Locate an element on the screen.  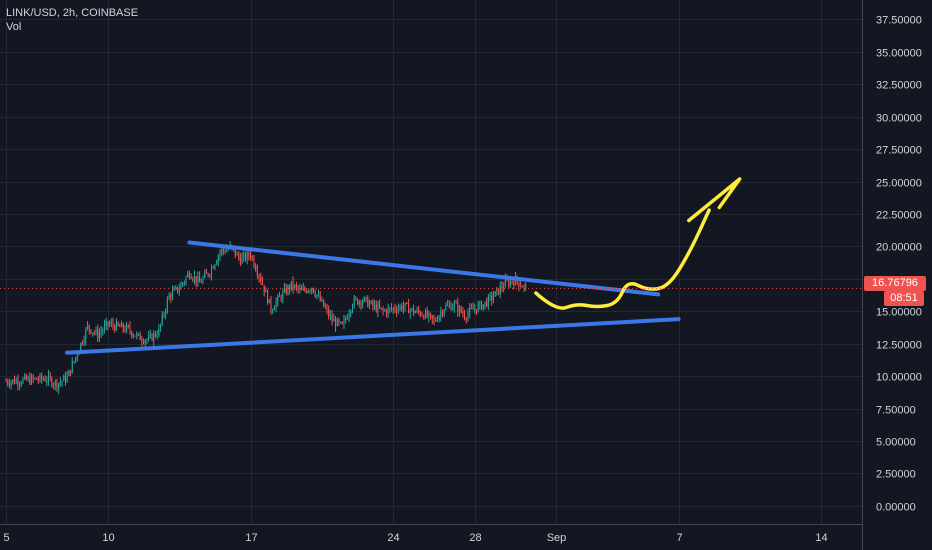
price-tick-label: 35.00000 is located at coordinates (899, 54).